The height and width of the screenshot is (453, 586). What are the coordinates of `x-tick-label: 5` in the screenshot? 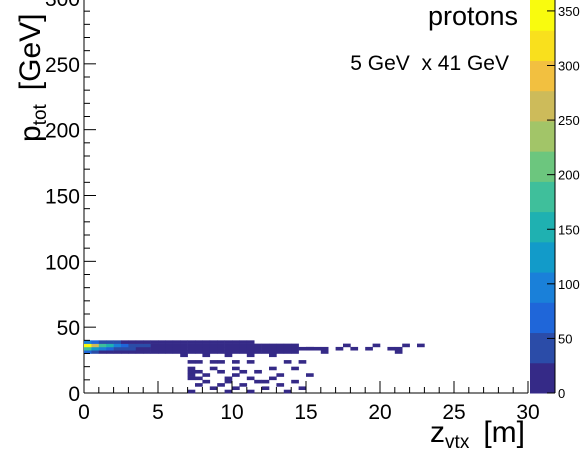 It's located at (158, 412).